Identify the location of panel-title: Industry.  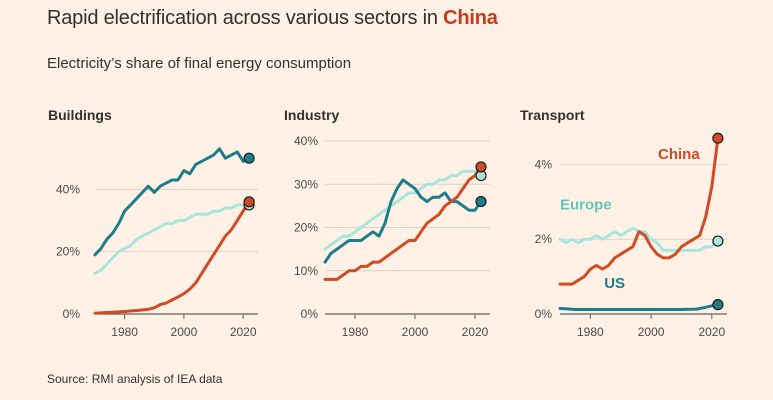
(311, 115).